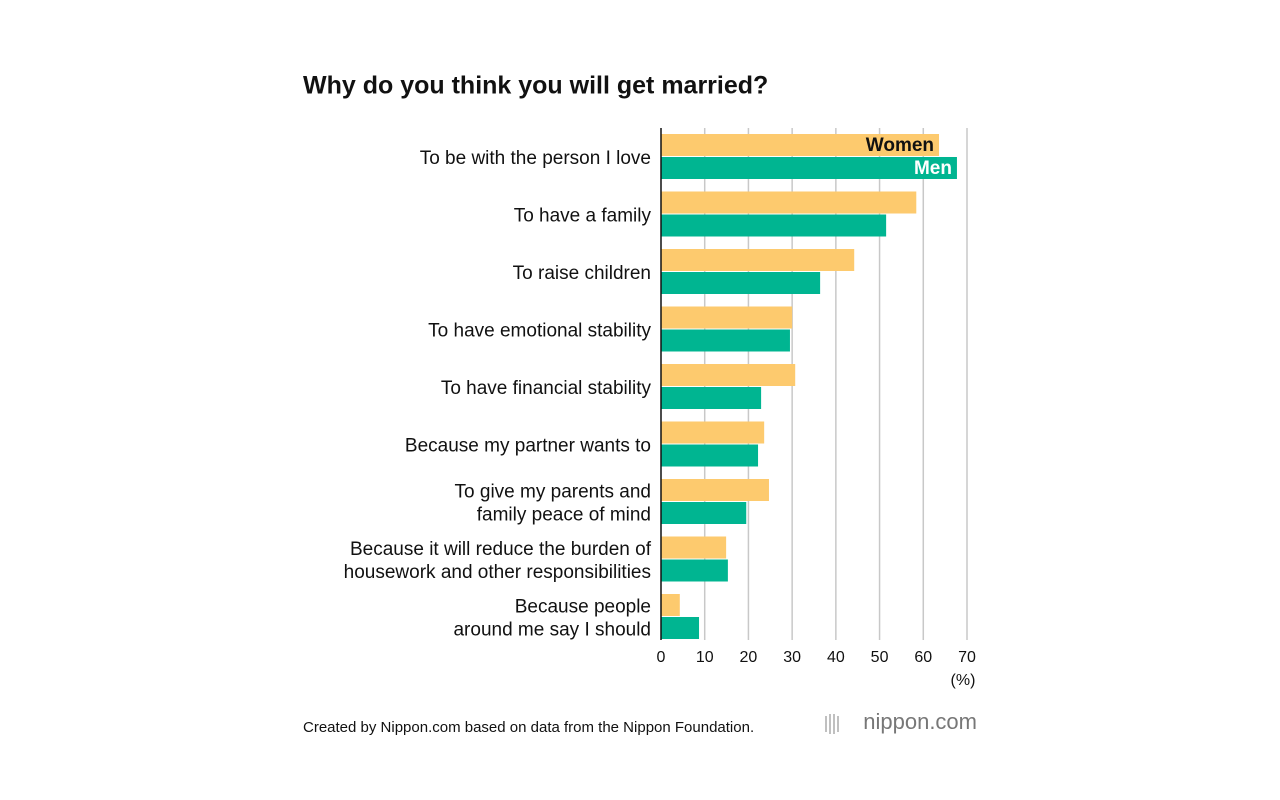 This screenshot has width=1280, height=800. Describe the element at coordinates (880, 657) in the screenshot. I see `x-tick-label: 50` at that location.